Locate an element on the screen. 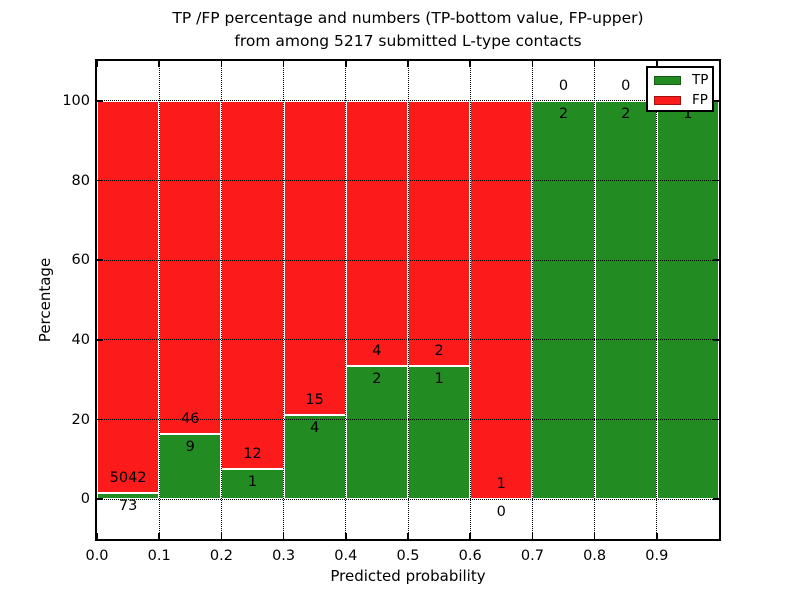 The height and width of the screenshot is (600, 800). y-tick-label: 100 is located at coordinates (76, 100).